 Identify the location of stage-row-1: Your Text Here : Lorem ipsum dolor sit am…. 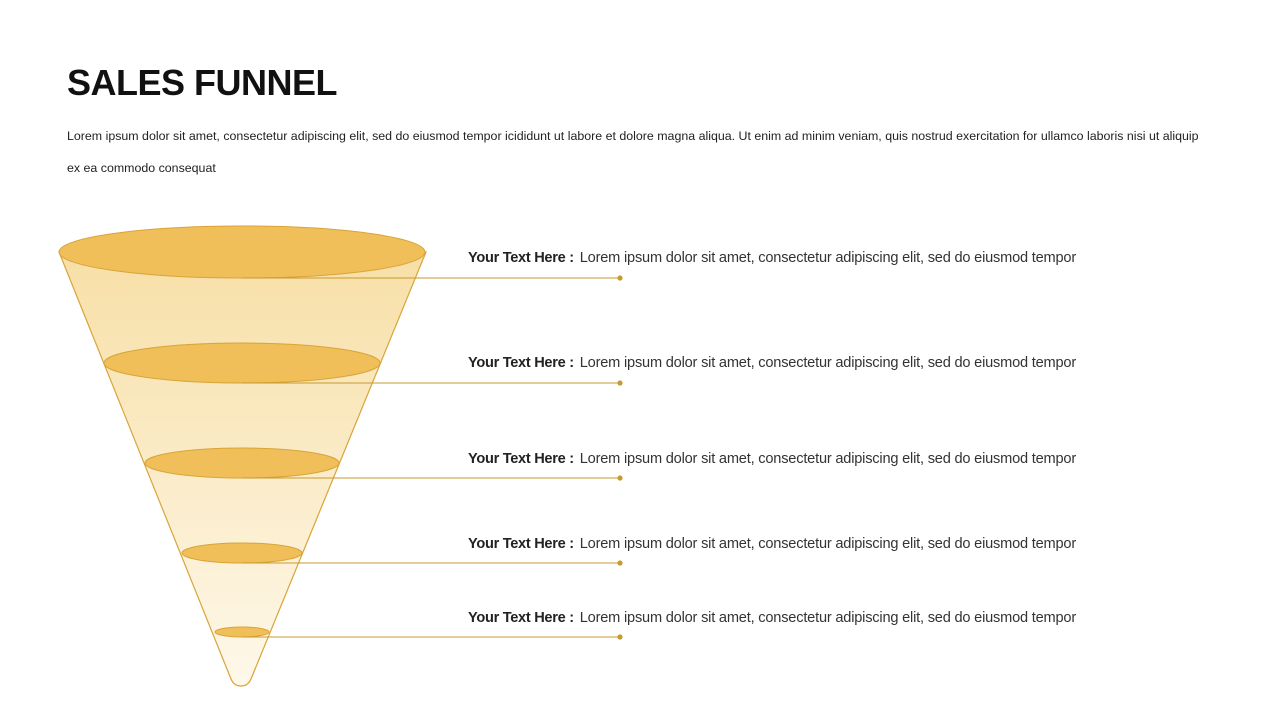
(868, 258).